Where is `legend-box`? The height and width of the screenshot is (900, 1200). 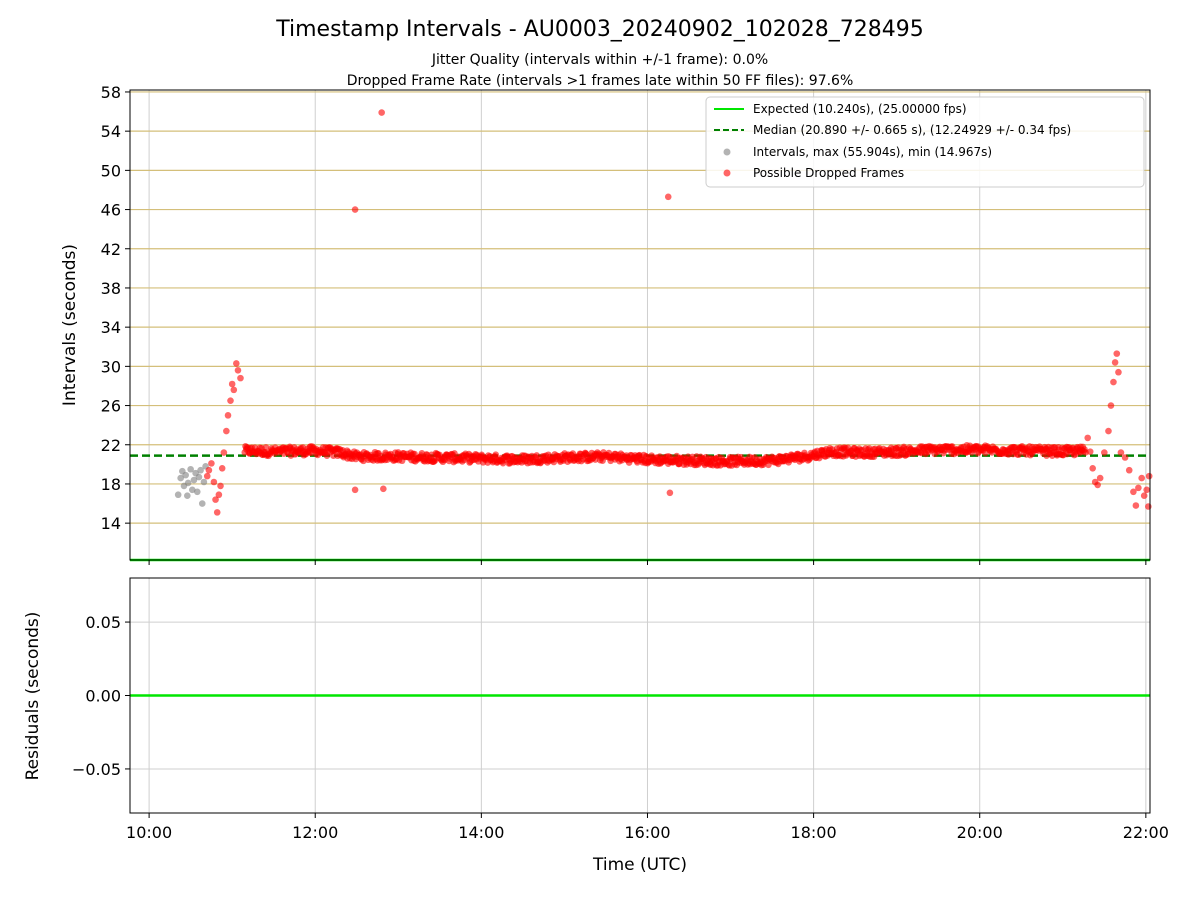 legend-box is located at coordinates (925, 142).